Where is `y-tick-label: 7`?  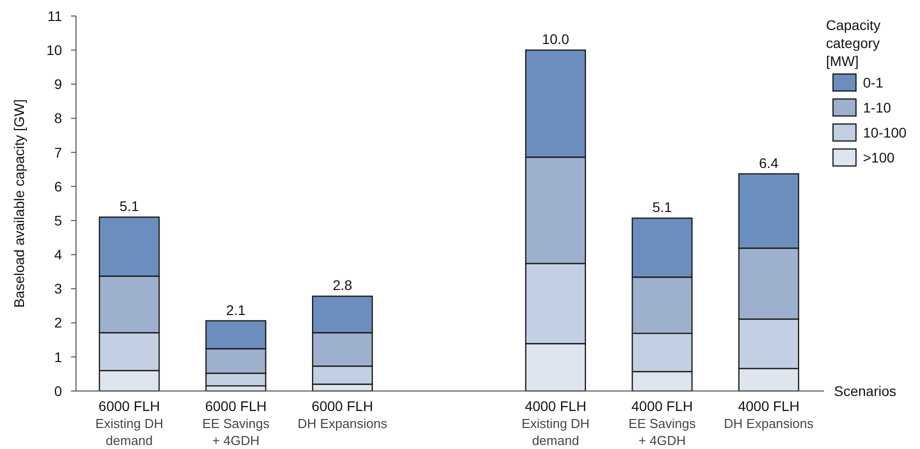 y-tick-label: 7 is located at coordinates (58, 152).